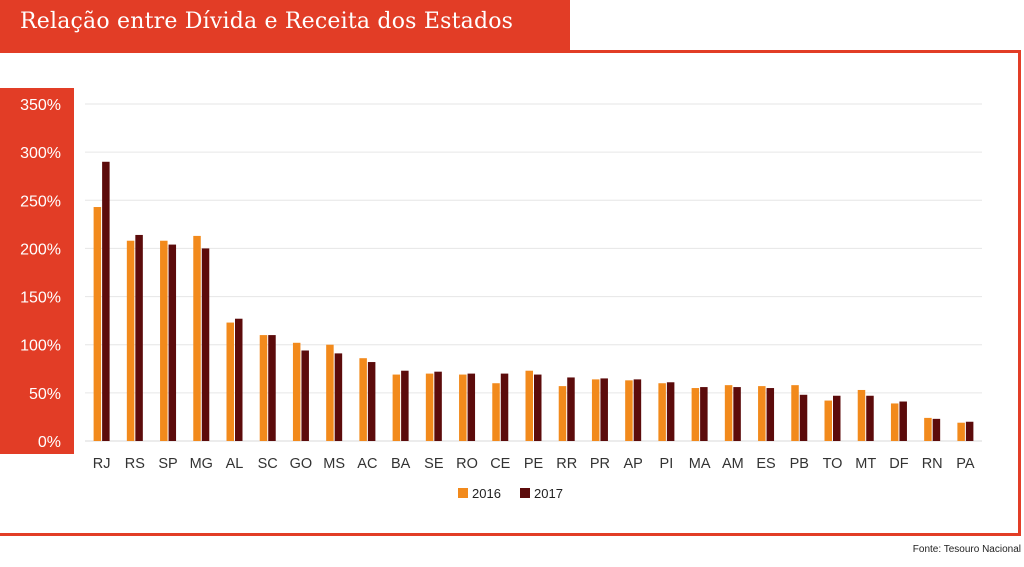 Image resolution: width=1024 pixels, height=567 pixels. What do you see at coordinates (396, 407) in the screenshot?
I see `bar-2016-BA` at bounding box center [396, 407].